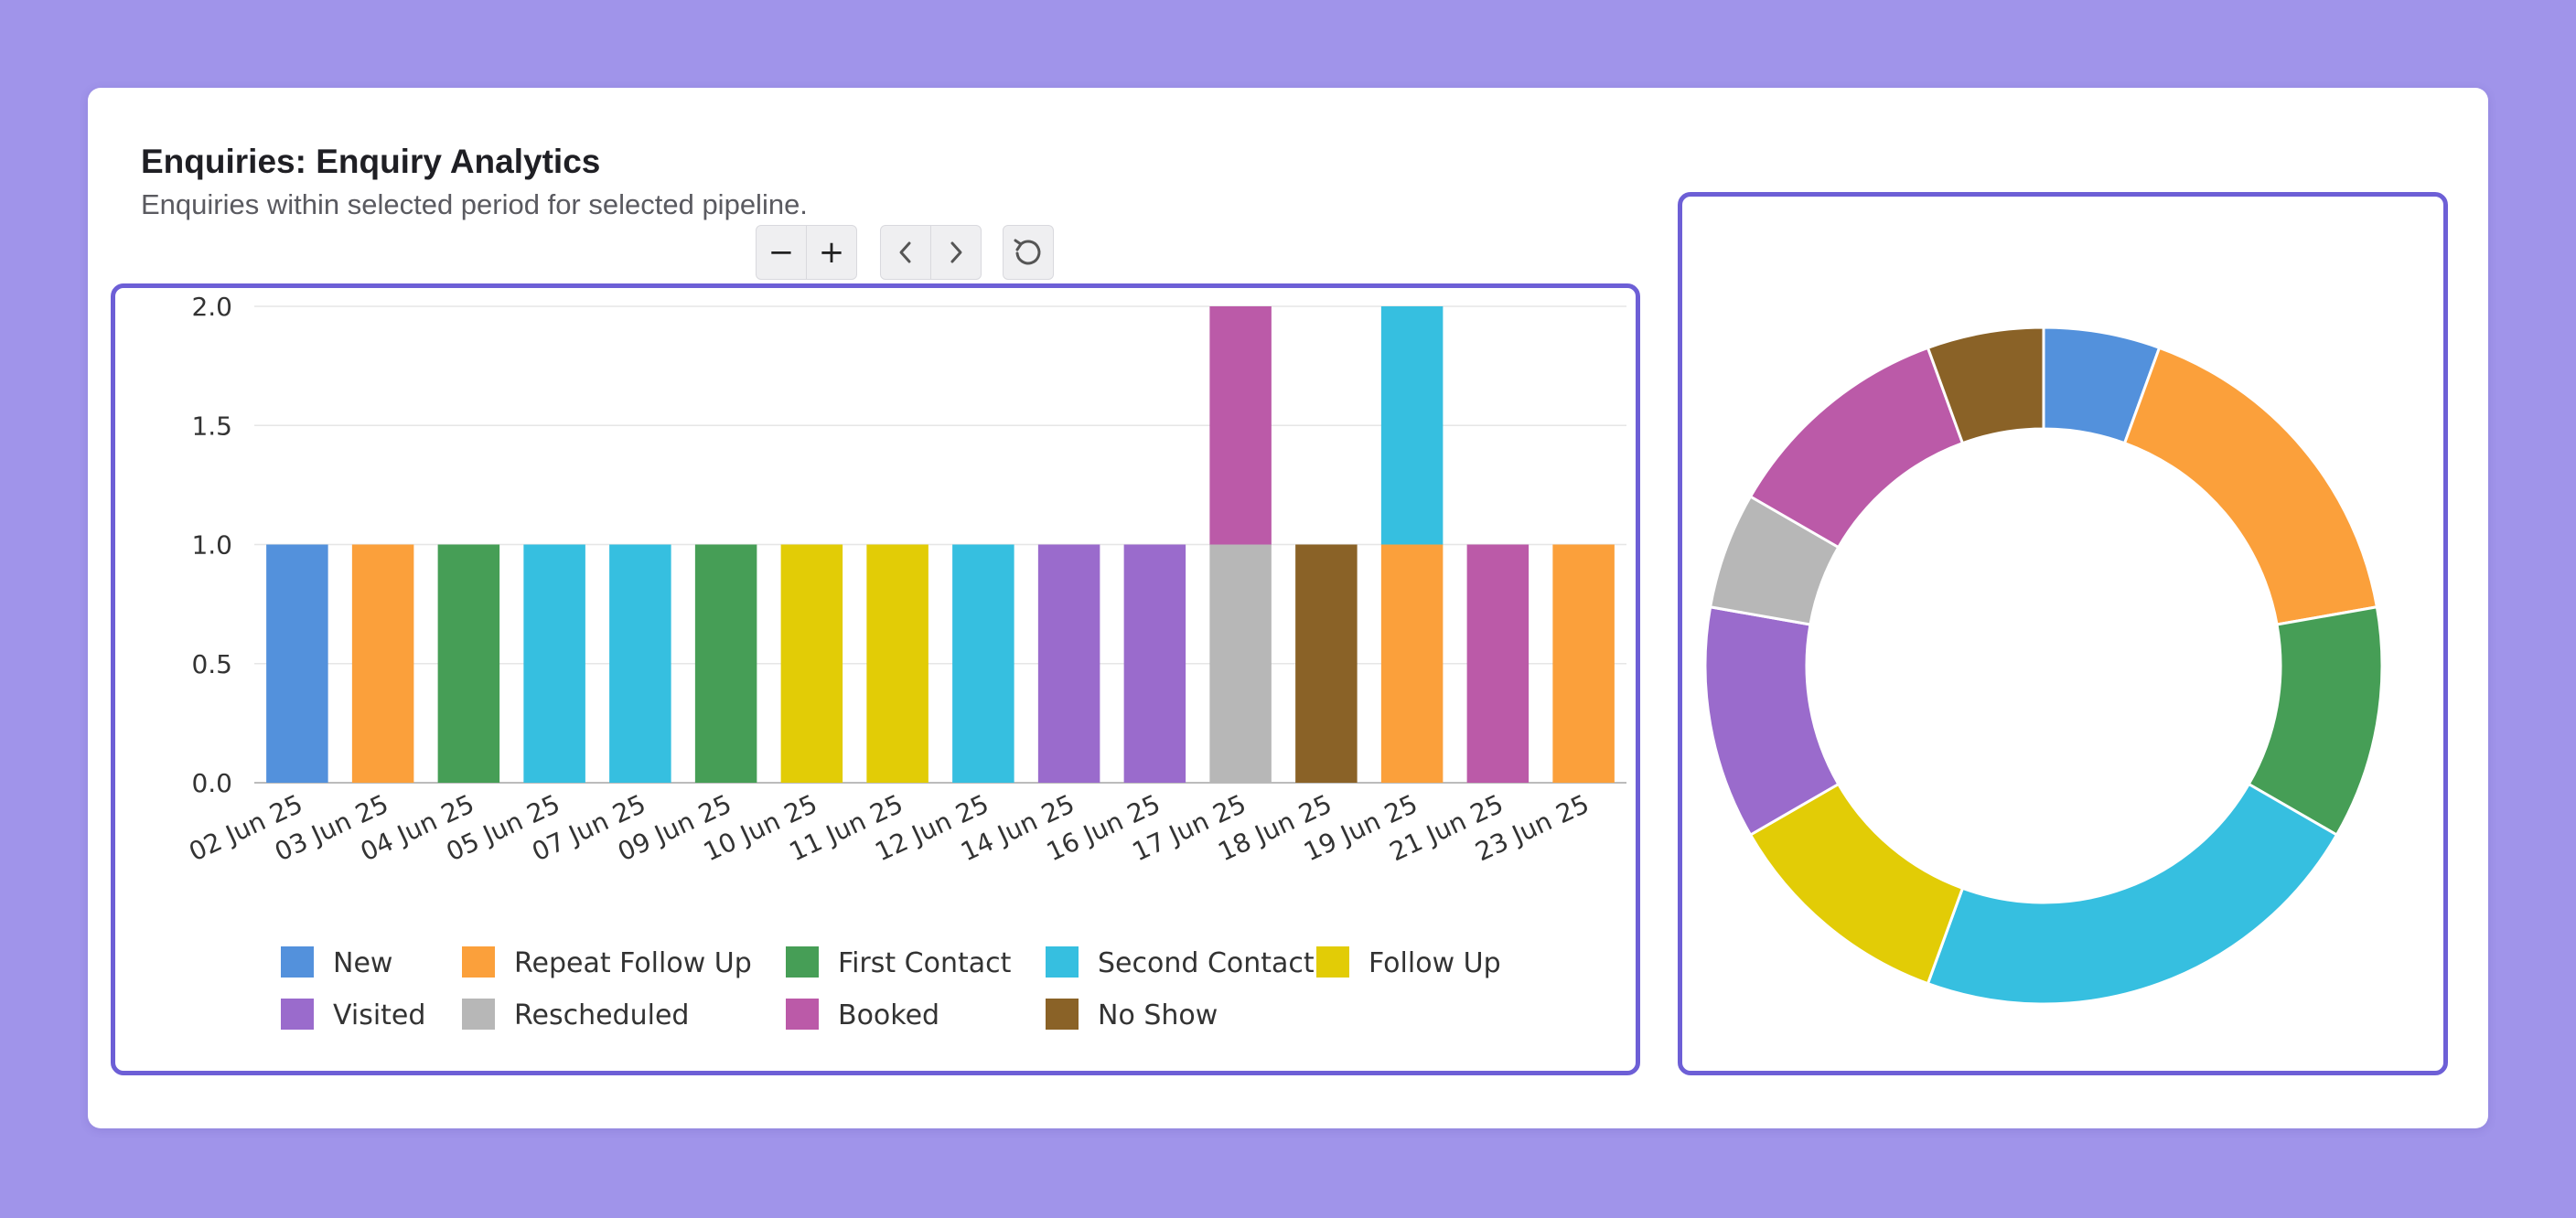 The image size is (2576, 1218). I want to click on zoom-controls: − +, so click(807, 252).